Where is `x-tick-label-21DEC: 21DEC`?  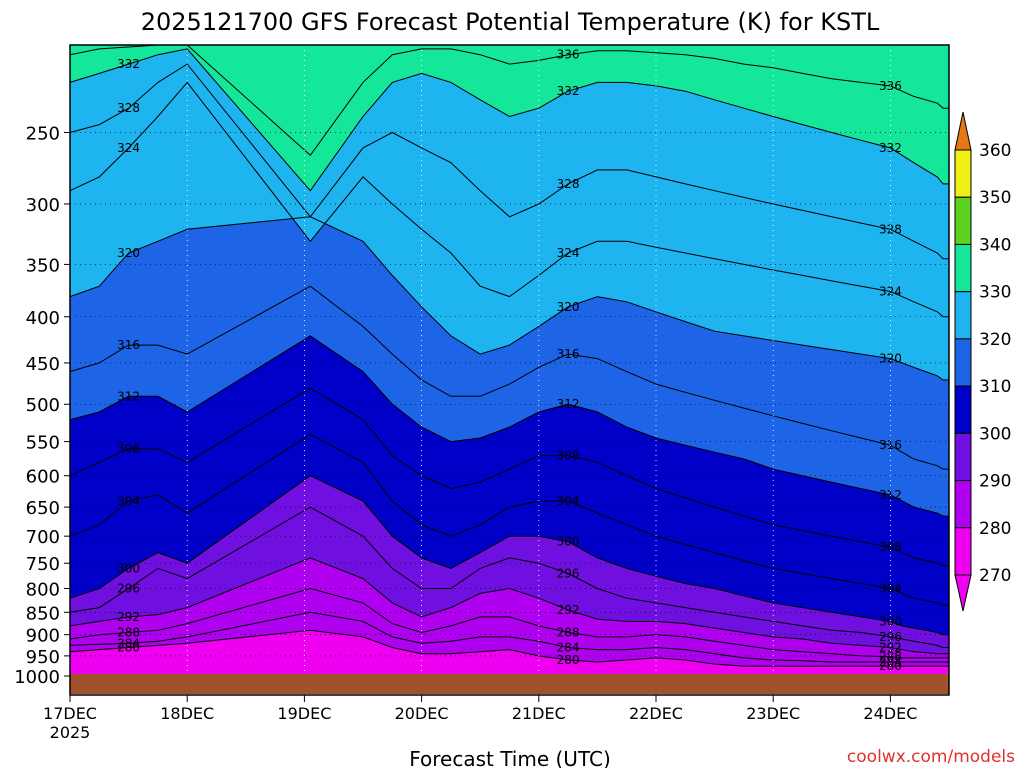 x-tick-label-21DEC: 21DEC is located at coordinates (539, 713).